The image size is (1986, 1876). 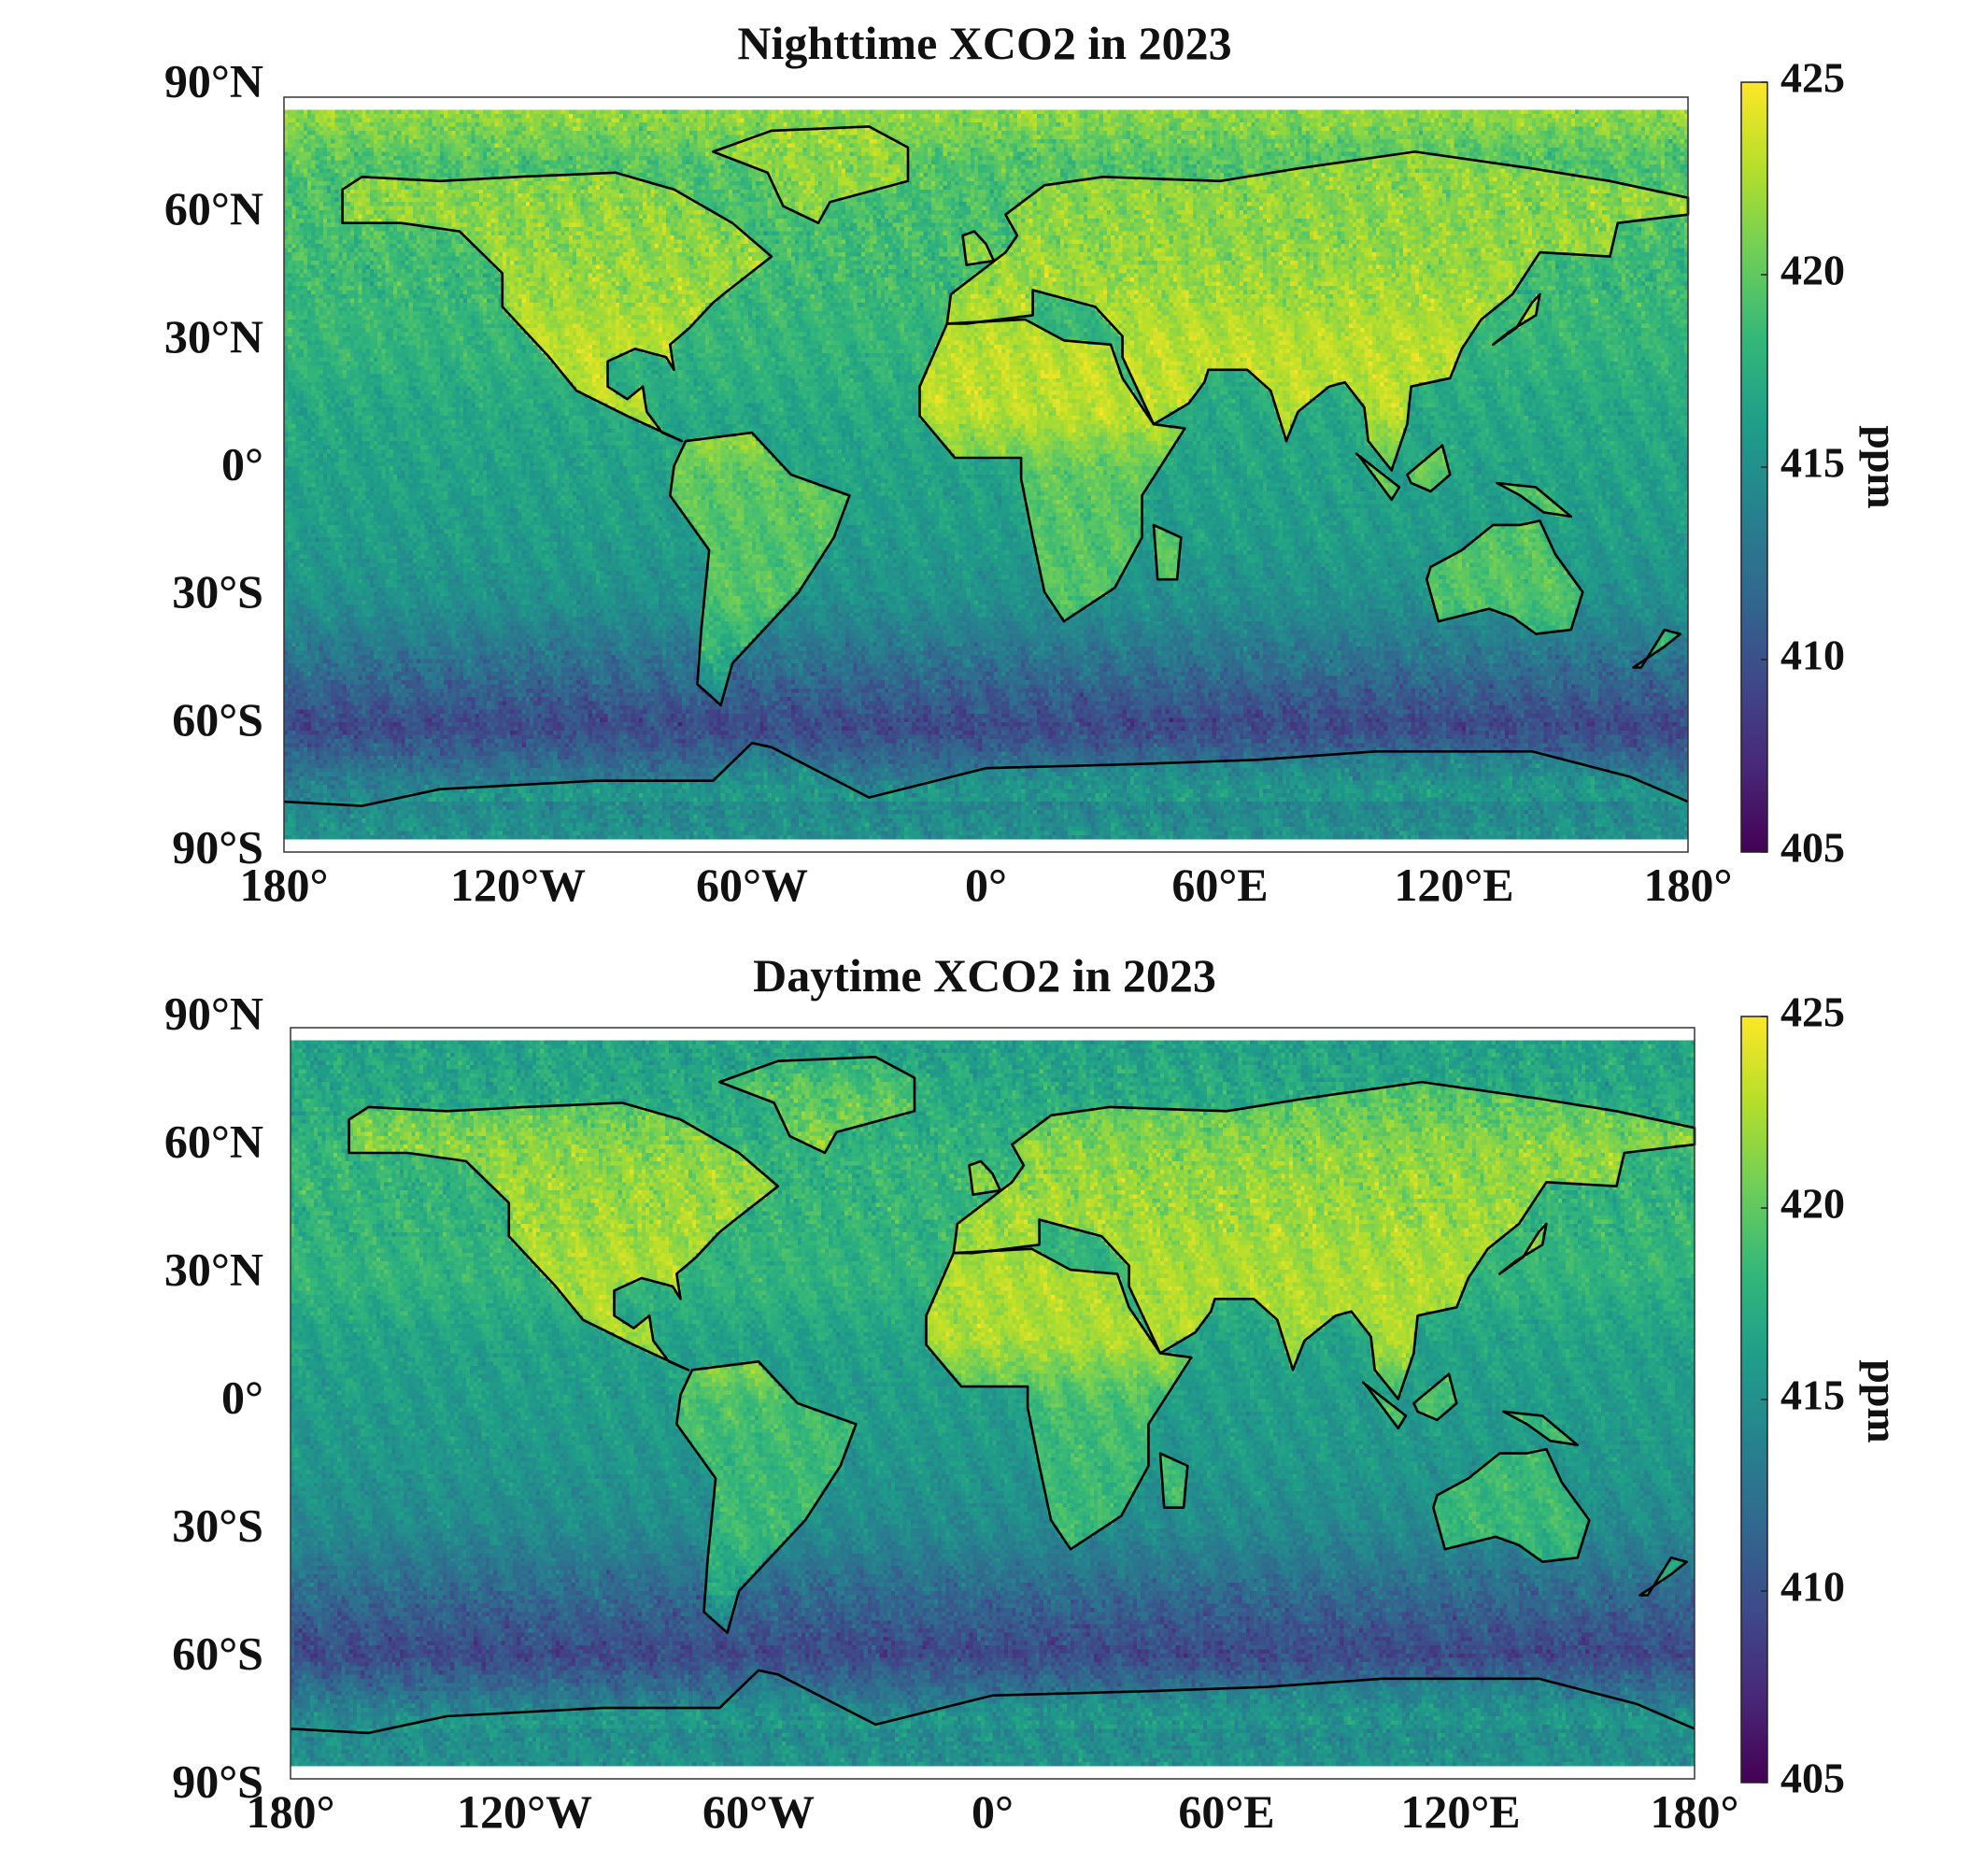 I want to click on chart-title: Daytime XCO2 in 2023, so click(x=985, y=976).